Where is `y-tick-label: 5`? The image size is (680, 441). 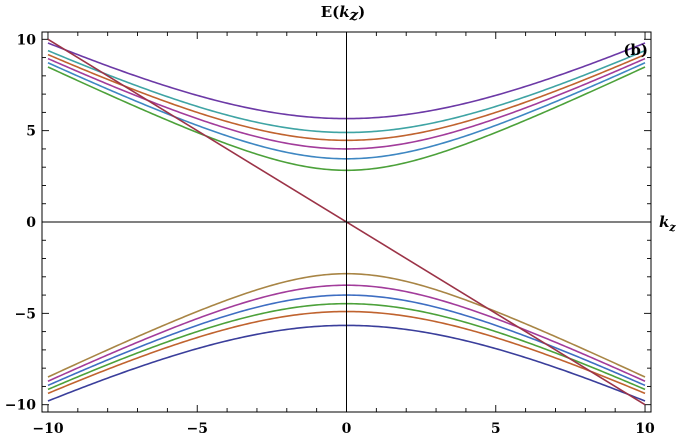 y-tick-label: 5 is located at coordinates (31, 132).